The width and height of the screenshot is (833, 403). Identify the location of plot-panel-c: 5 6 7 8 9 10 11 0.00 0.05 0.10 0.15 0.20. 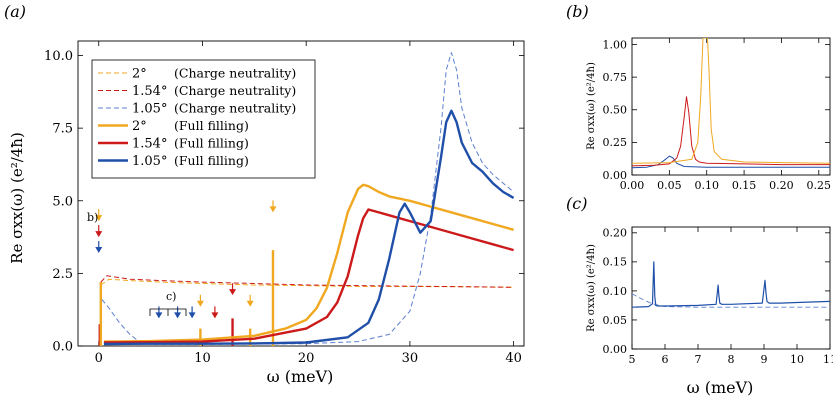
(718, 296).